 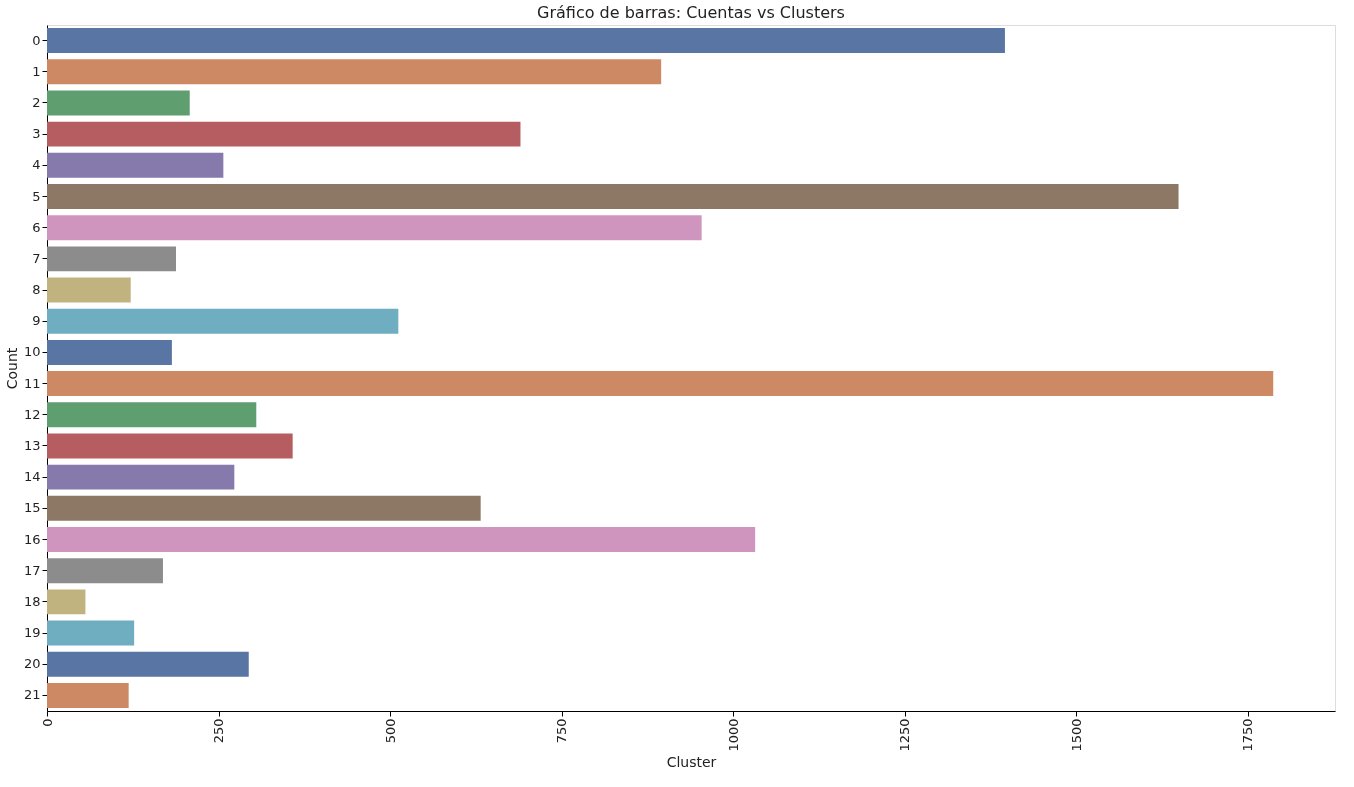 What do you see at coordinates (32, 477) in the screenshot?
I see `y-tick-label: 14` at bounding box center [32, 477].